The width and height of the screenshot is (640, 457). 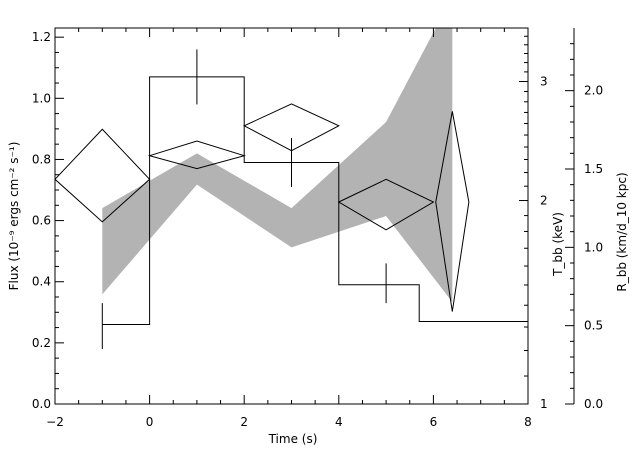 I want to click on x-tick-label: 6, so click(x=434, y=422).